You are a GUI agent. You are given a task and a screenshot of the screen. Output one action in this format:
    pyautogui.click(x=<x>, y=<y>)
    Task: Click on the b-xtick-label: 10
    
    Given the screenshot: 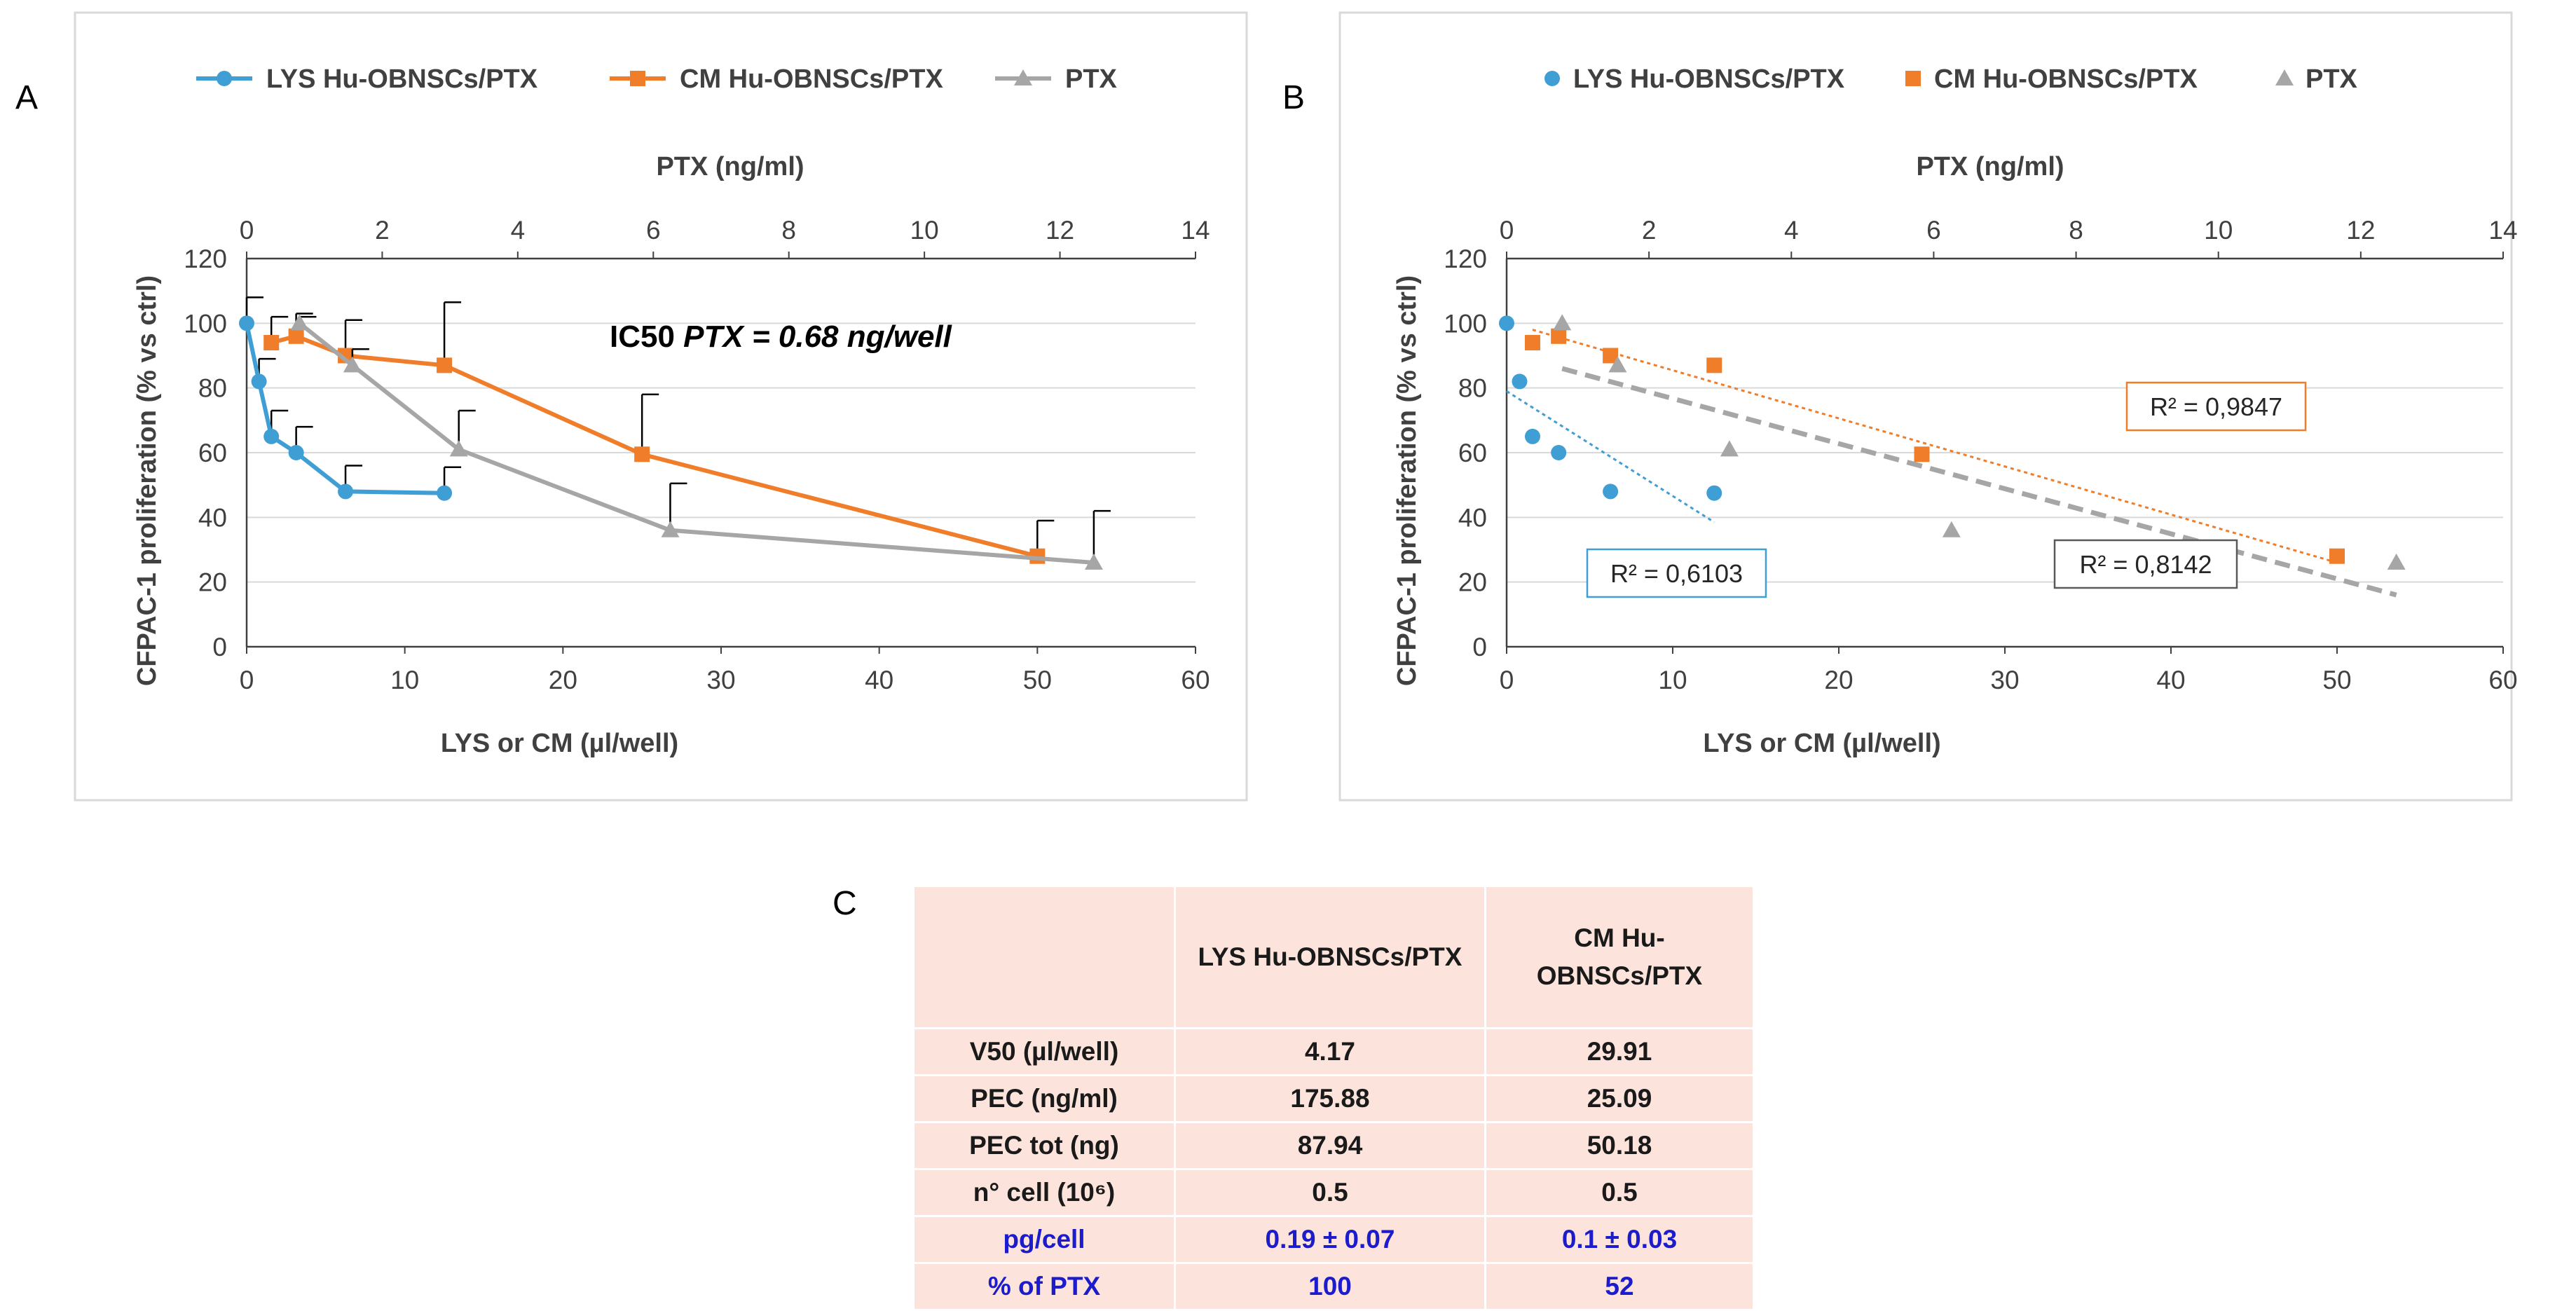 What is the action you would take?
    pyautogui.click(x=1673, y=680)
    